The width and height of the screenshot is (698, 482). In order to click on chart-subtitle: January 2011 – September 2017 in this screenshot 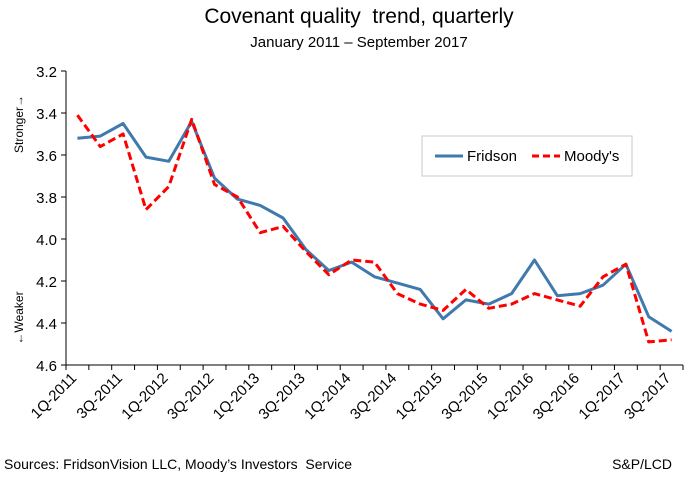, I will do `click(358, 42)`.